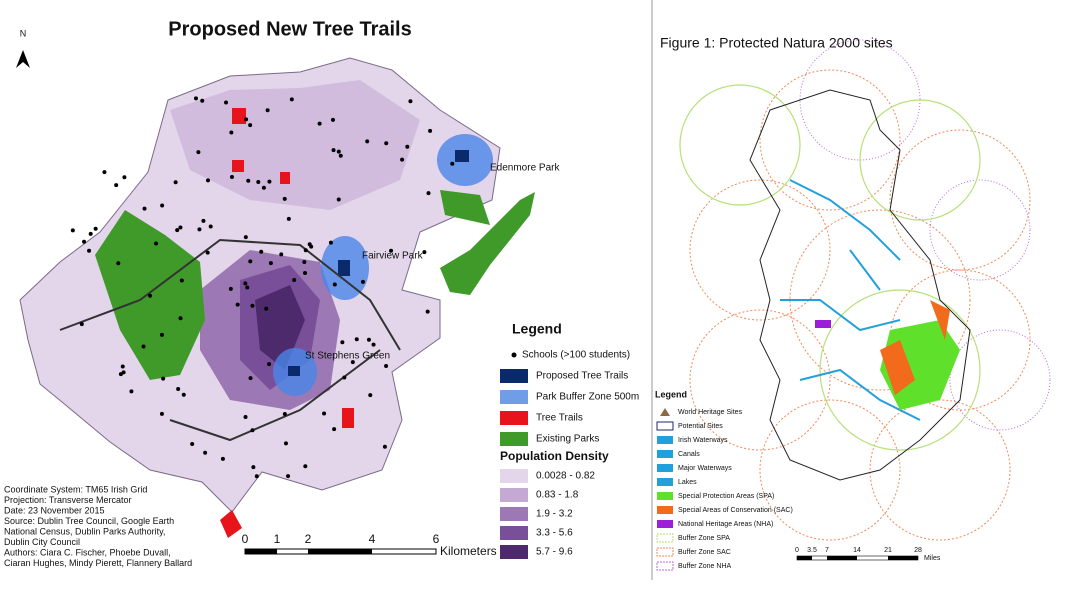 Image resolution: width=1090 pixels, height=595 pixels. I want to click on map-title: Proposed New Tree Trails, so click(289, 29).